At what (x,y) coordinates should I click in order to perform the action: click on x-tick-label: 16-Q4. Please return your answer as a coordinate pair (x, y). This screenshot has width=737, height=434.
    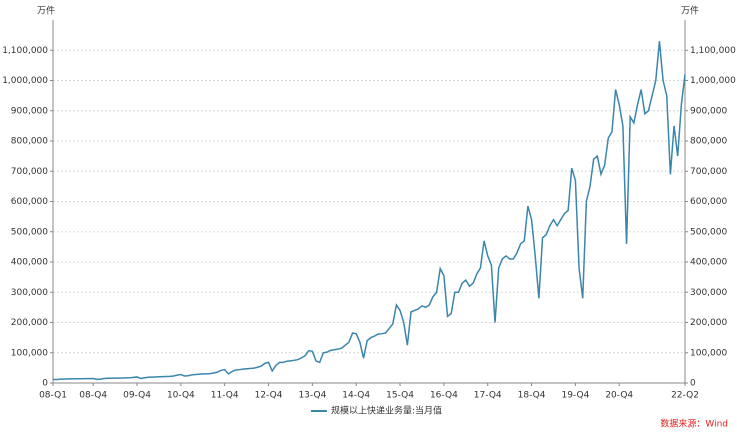
    Looking at the image, I should click on (444, 396).